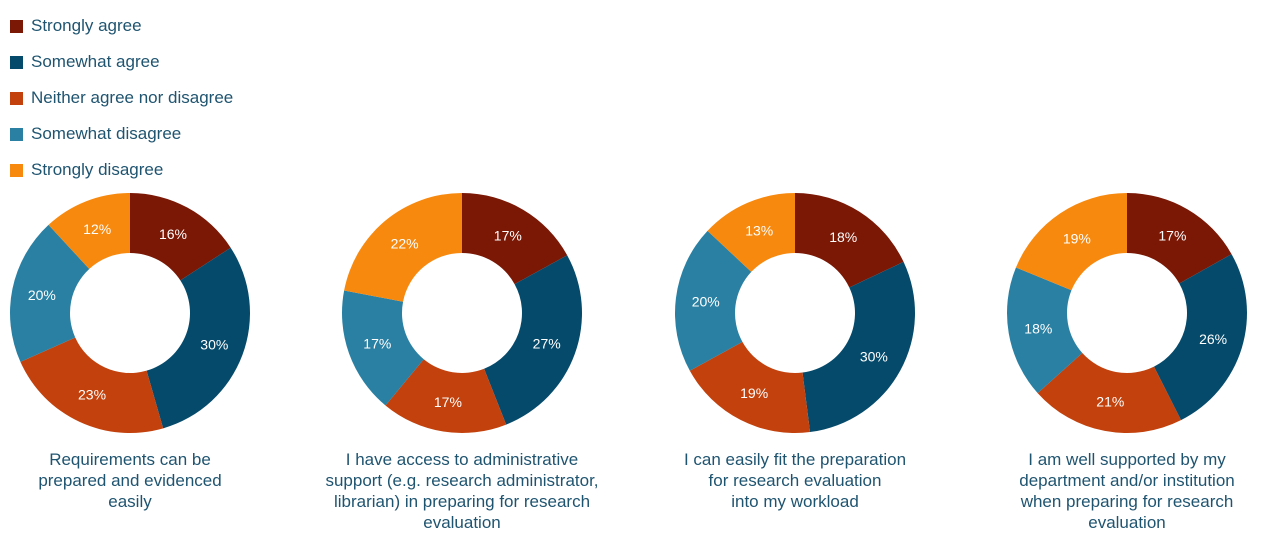 This screenshot has width=1281, height=538. I want to click on caption-line: support (e.g. research administrator,, so click(462, 480).